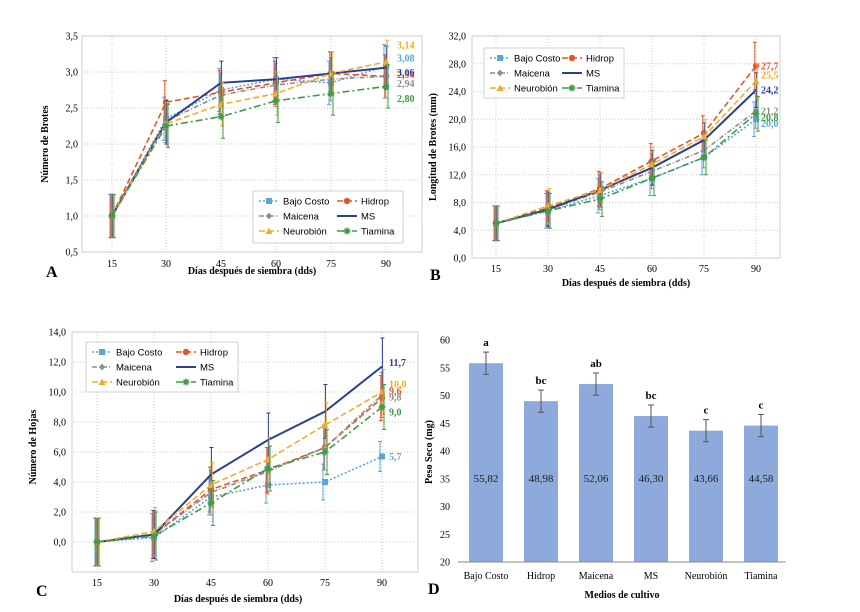  Describe the element at coordinates (33, 446) in the screenshot. I see `panel-c-ylabel: Número de Hojas` at that location.